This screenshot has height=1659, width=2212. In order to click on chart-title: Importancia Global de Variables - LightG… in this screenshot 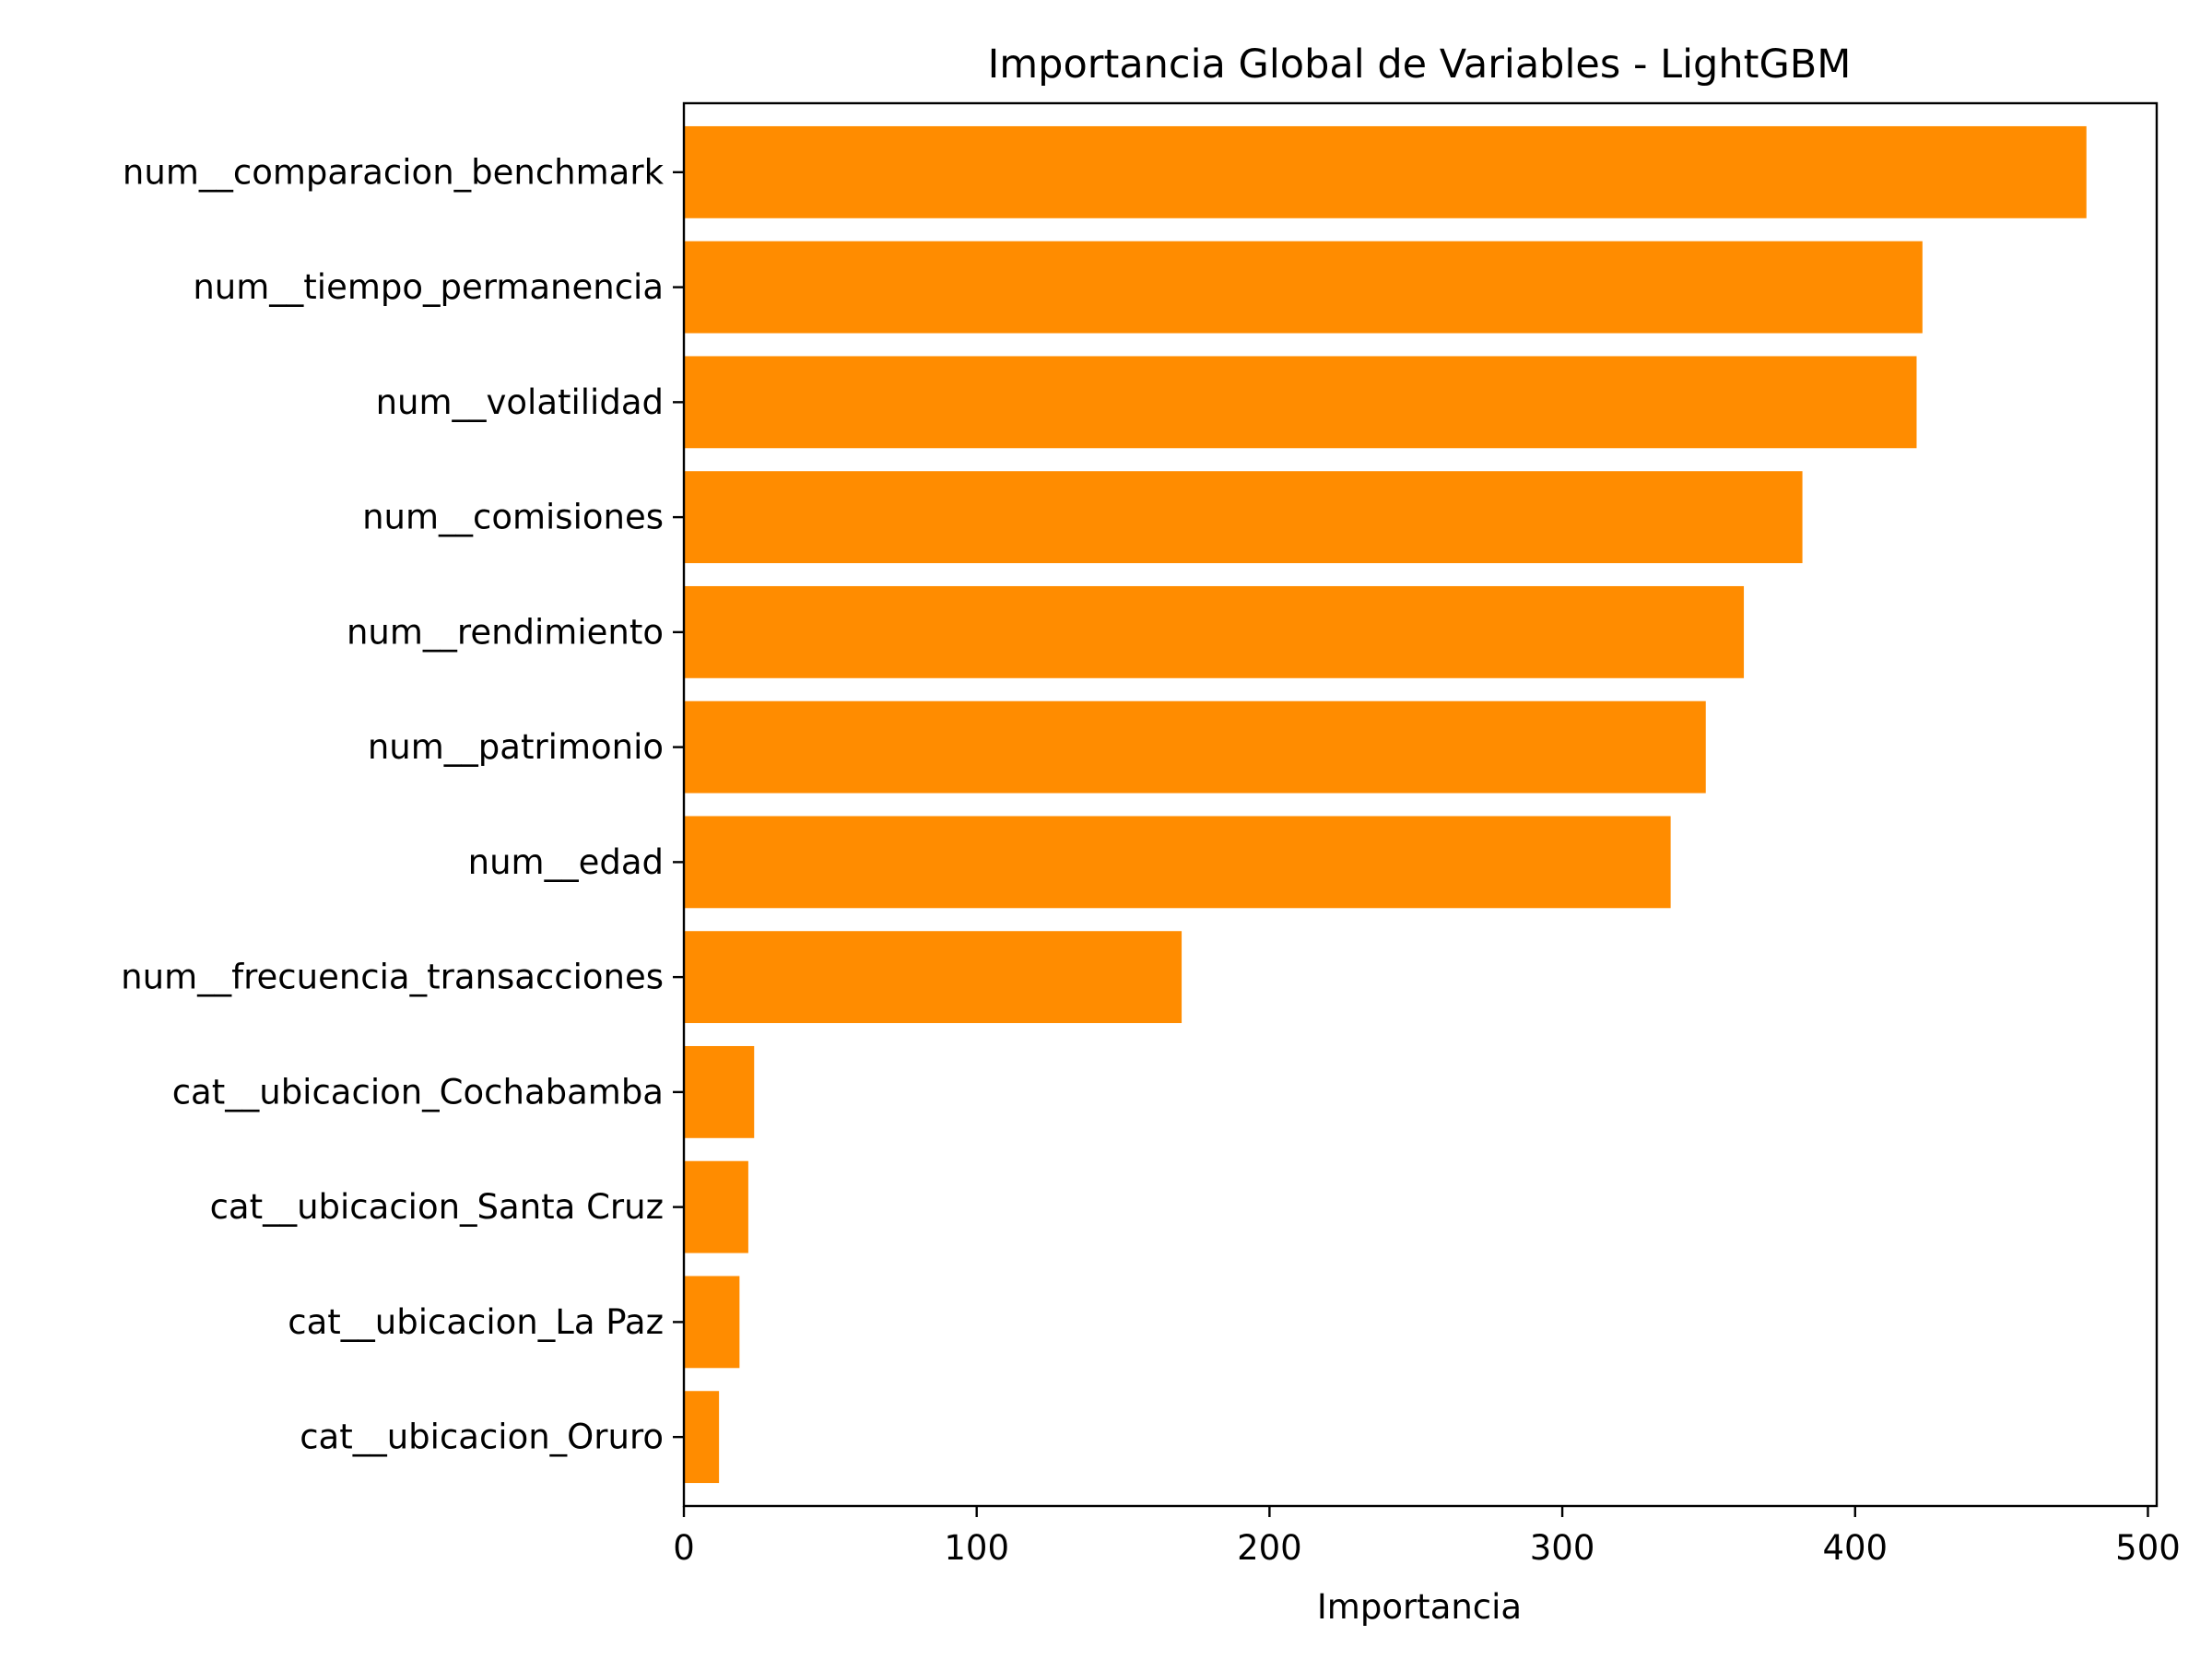, I will do `click(1420, 64)`.